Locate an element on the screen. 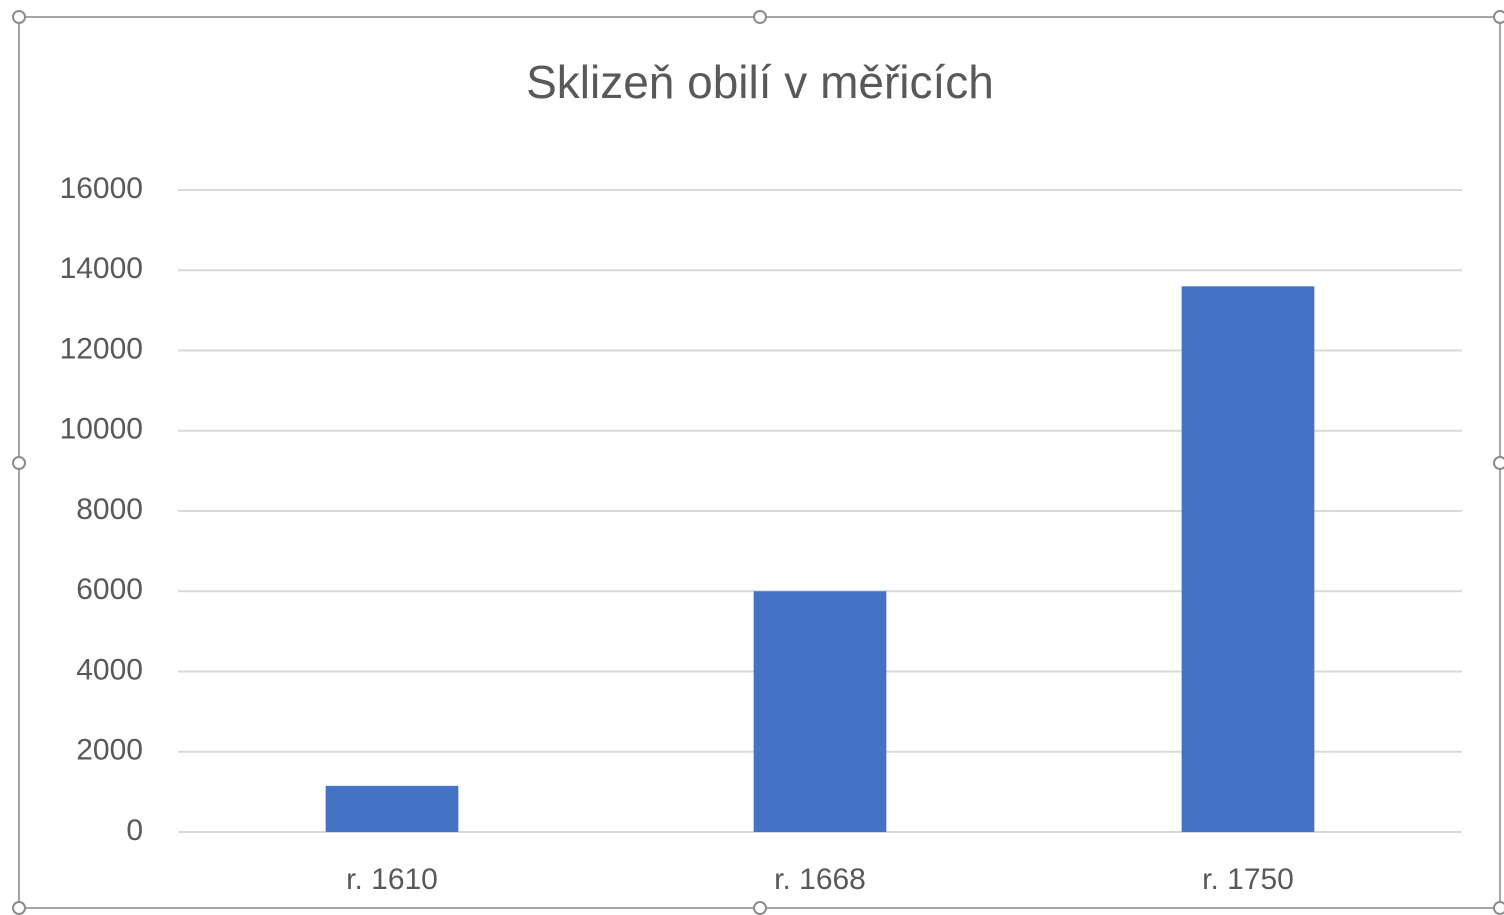 Image resolution: width=1504 pixels, height=915 pixels. y-tick-label: 4000 is located at coordinates (109, 669).